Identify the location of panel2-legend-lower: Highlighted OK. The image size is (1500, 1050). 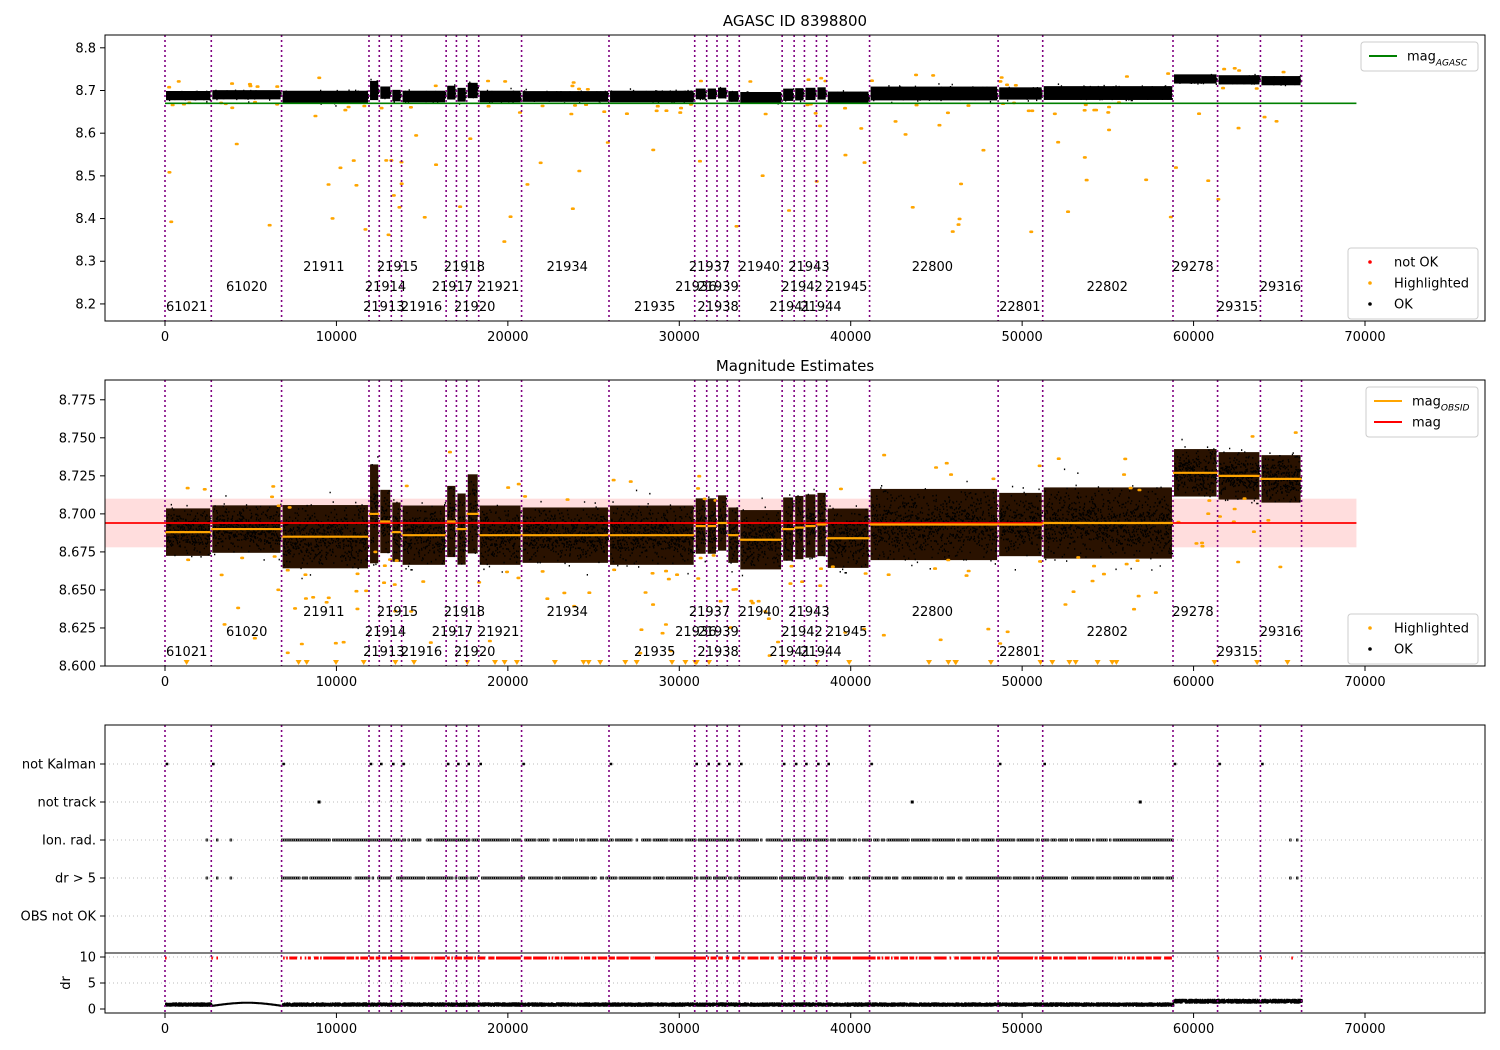
(1413, 639).